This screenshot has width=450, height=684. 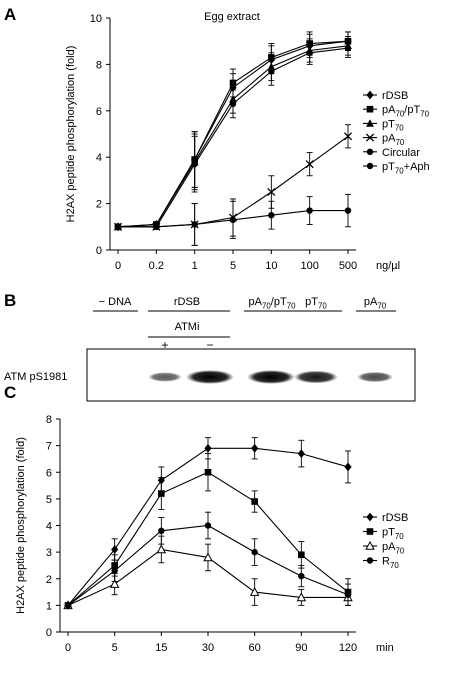 What do you see at coordinates (115, 302) in the screenshot?
I see `blot-header-no-dna: − DNA` at bounding box center [115, 302].